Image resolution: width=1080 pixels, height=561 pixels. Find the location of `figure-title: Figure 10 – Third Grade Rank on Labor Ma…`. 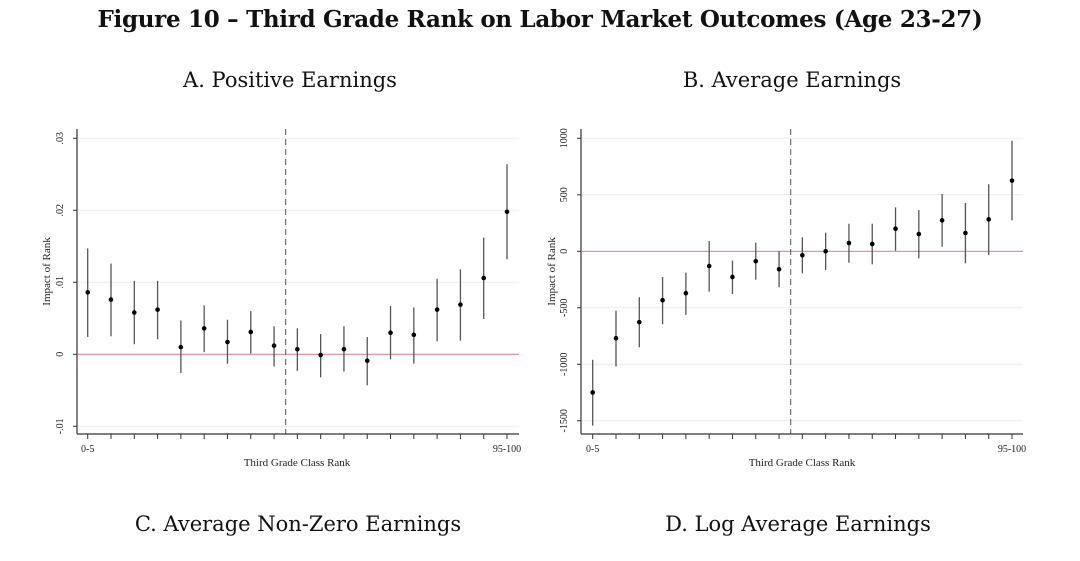

figure-title: Figure 10 – Third Grade Rank on Labor Ma… is located at coordinates (540, 19).